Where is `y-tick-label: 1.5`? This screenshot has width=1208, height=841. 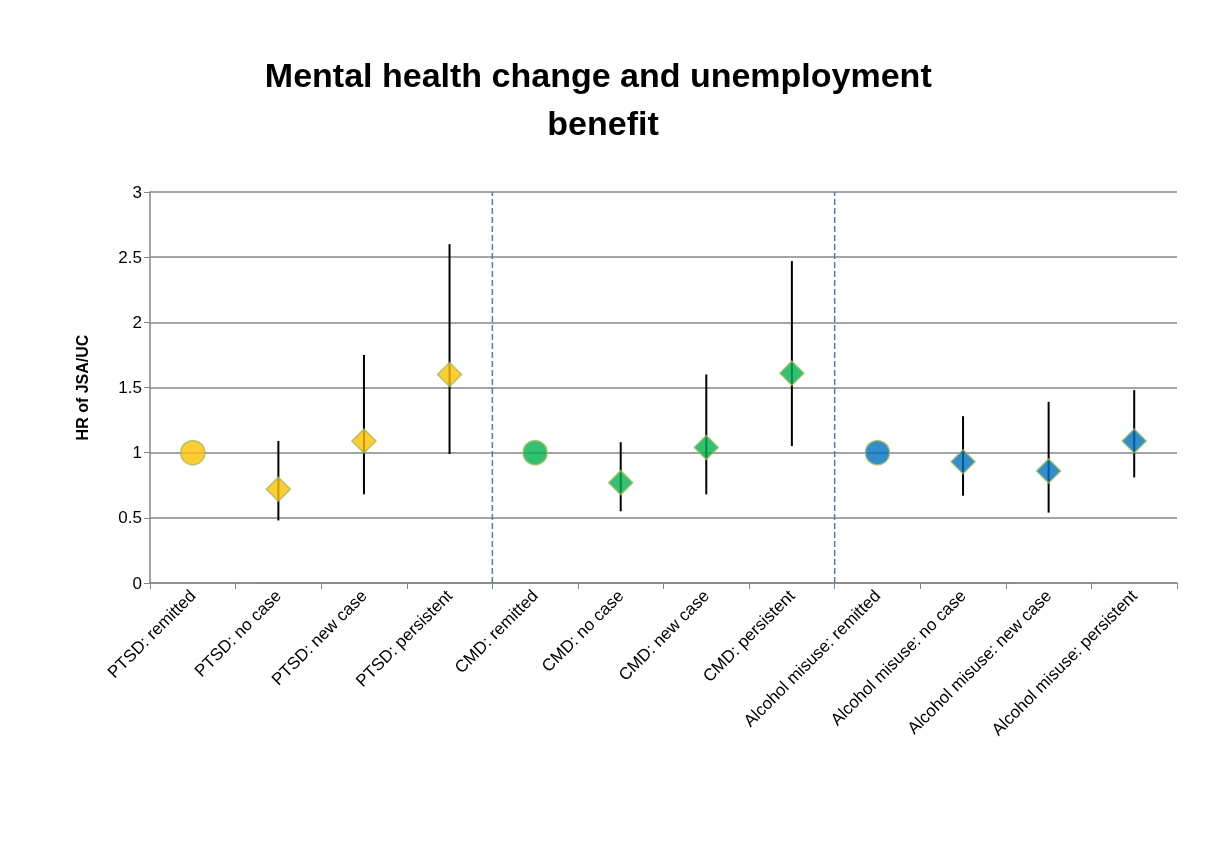 y-tick-label: 1.5 is located at coordinates (130, 387).